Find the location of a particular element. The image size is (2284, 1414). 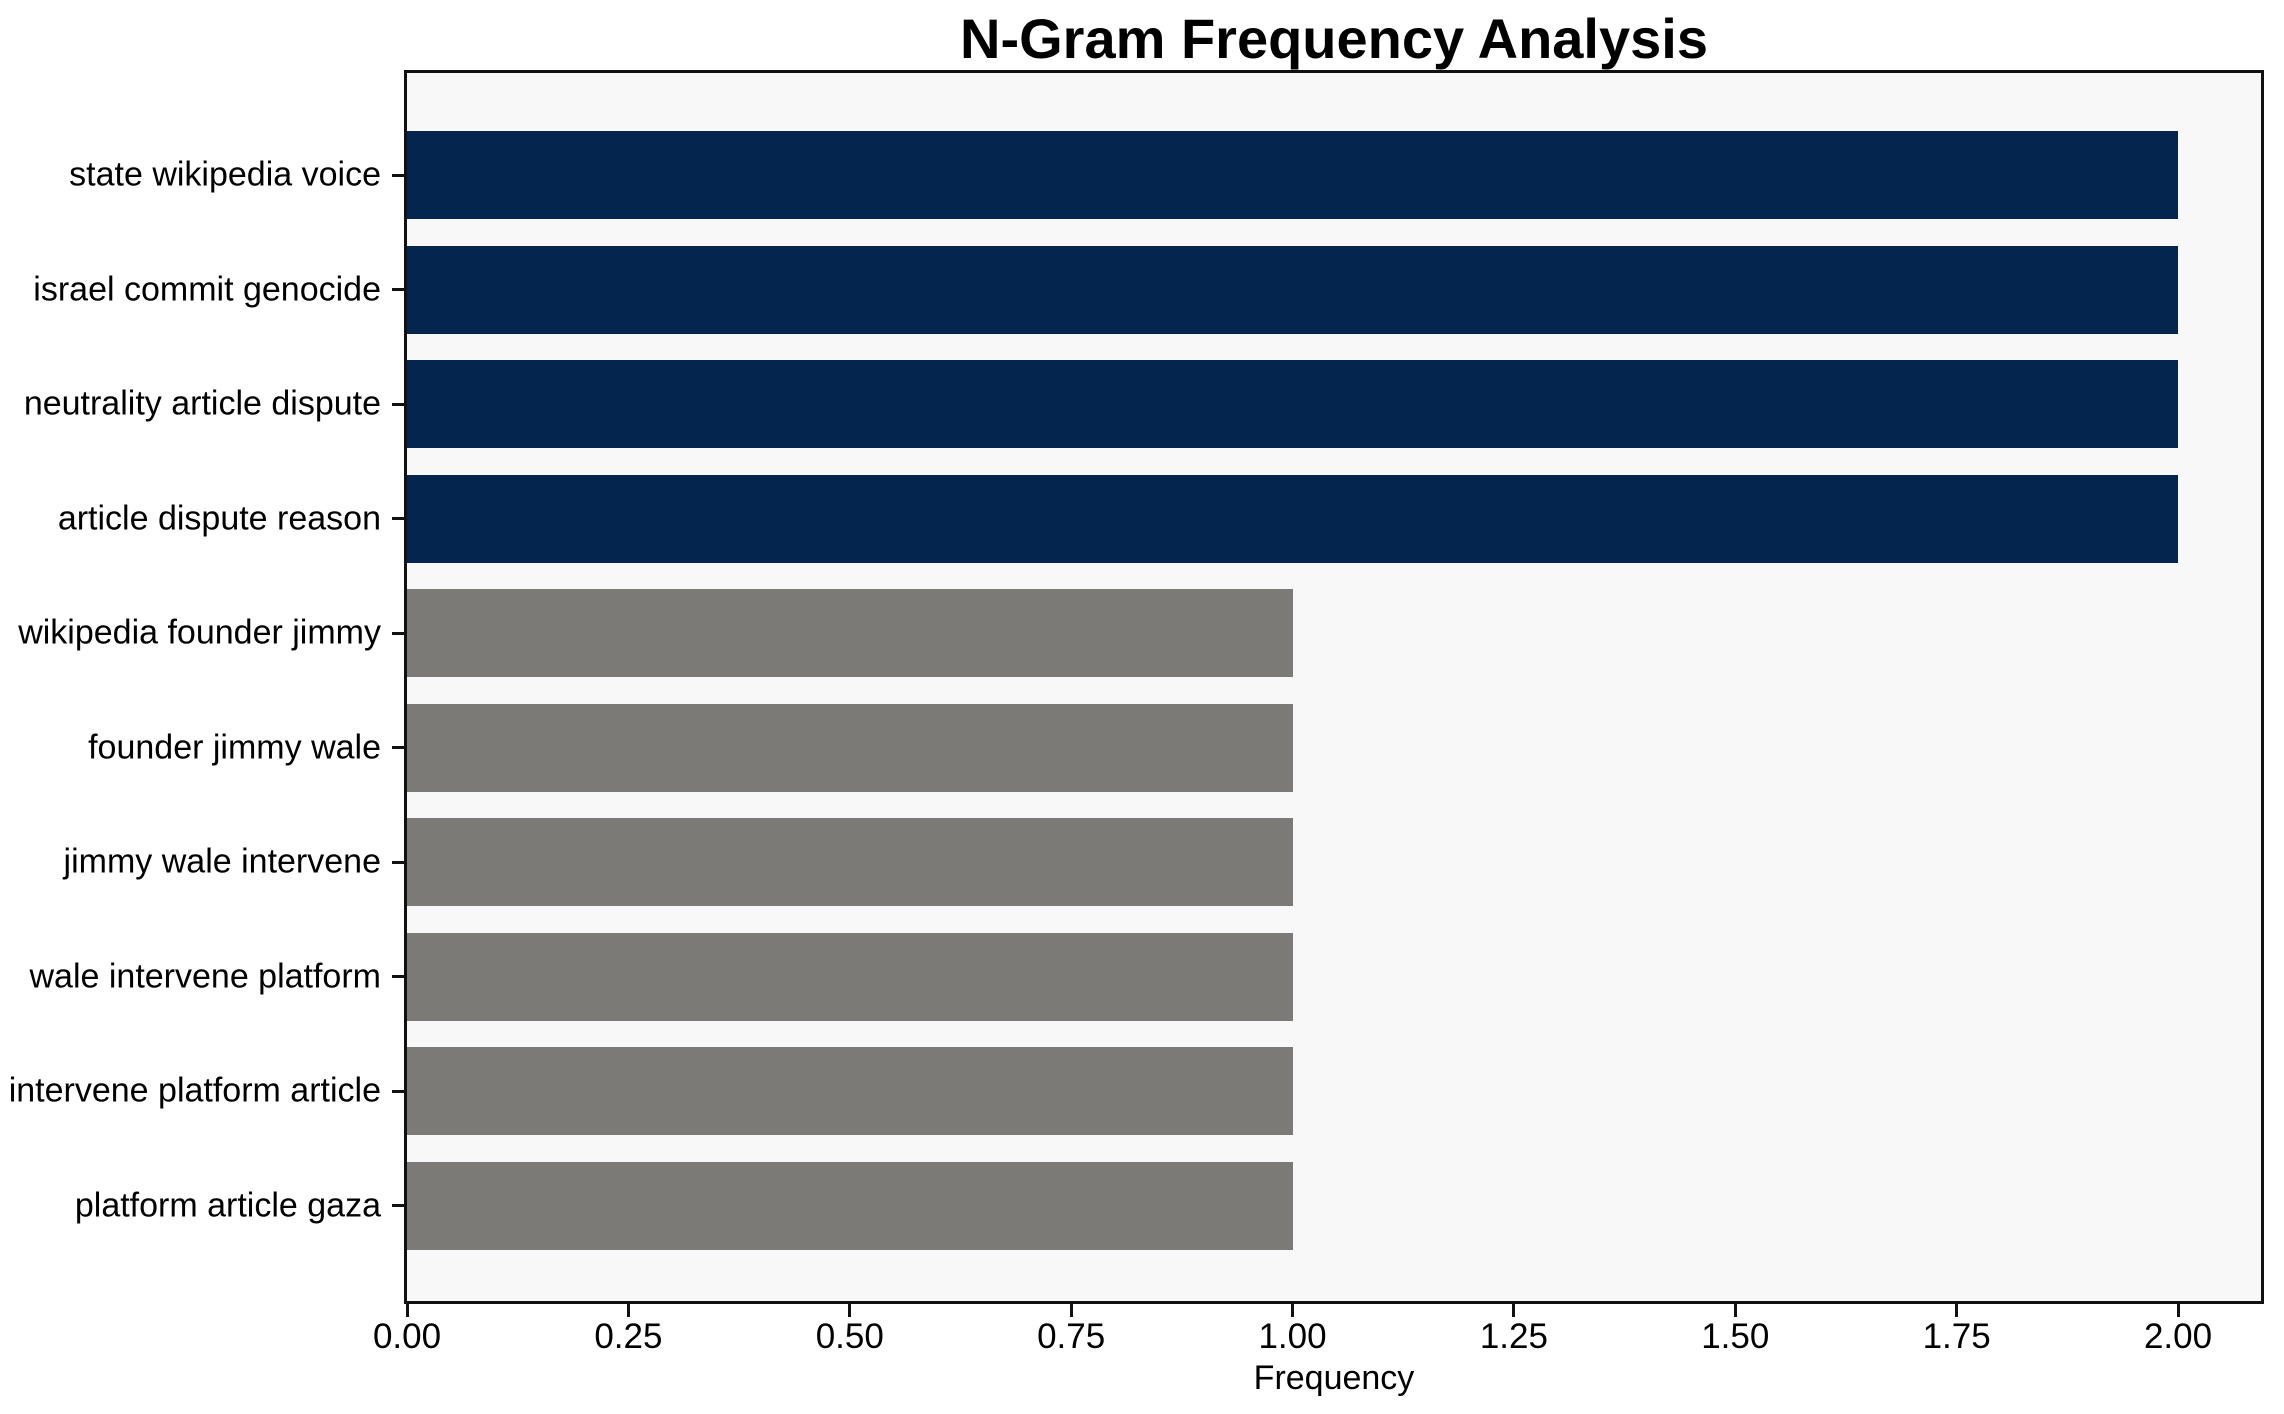

y-tick-label: article dispute reason is located at coordinates (219, 518).